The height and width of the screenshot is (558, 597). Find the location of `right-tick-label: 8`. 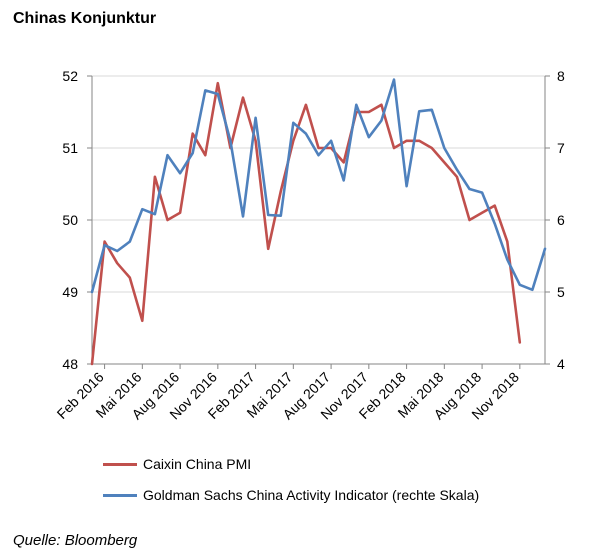

right-tick-label: 8 is located at coordinates (561, 76).